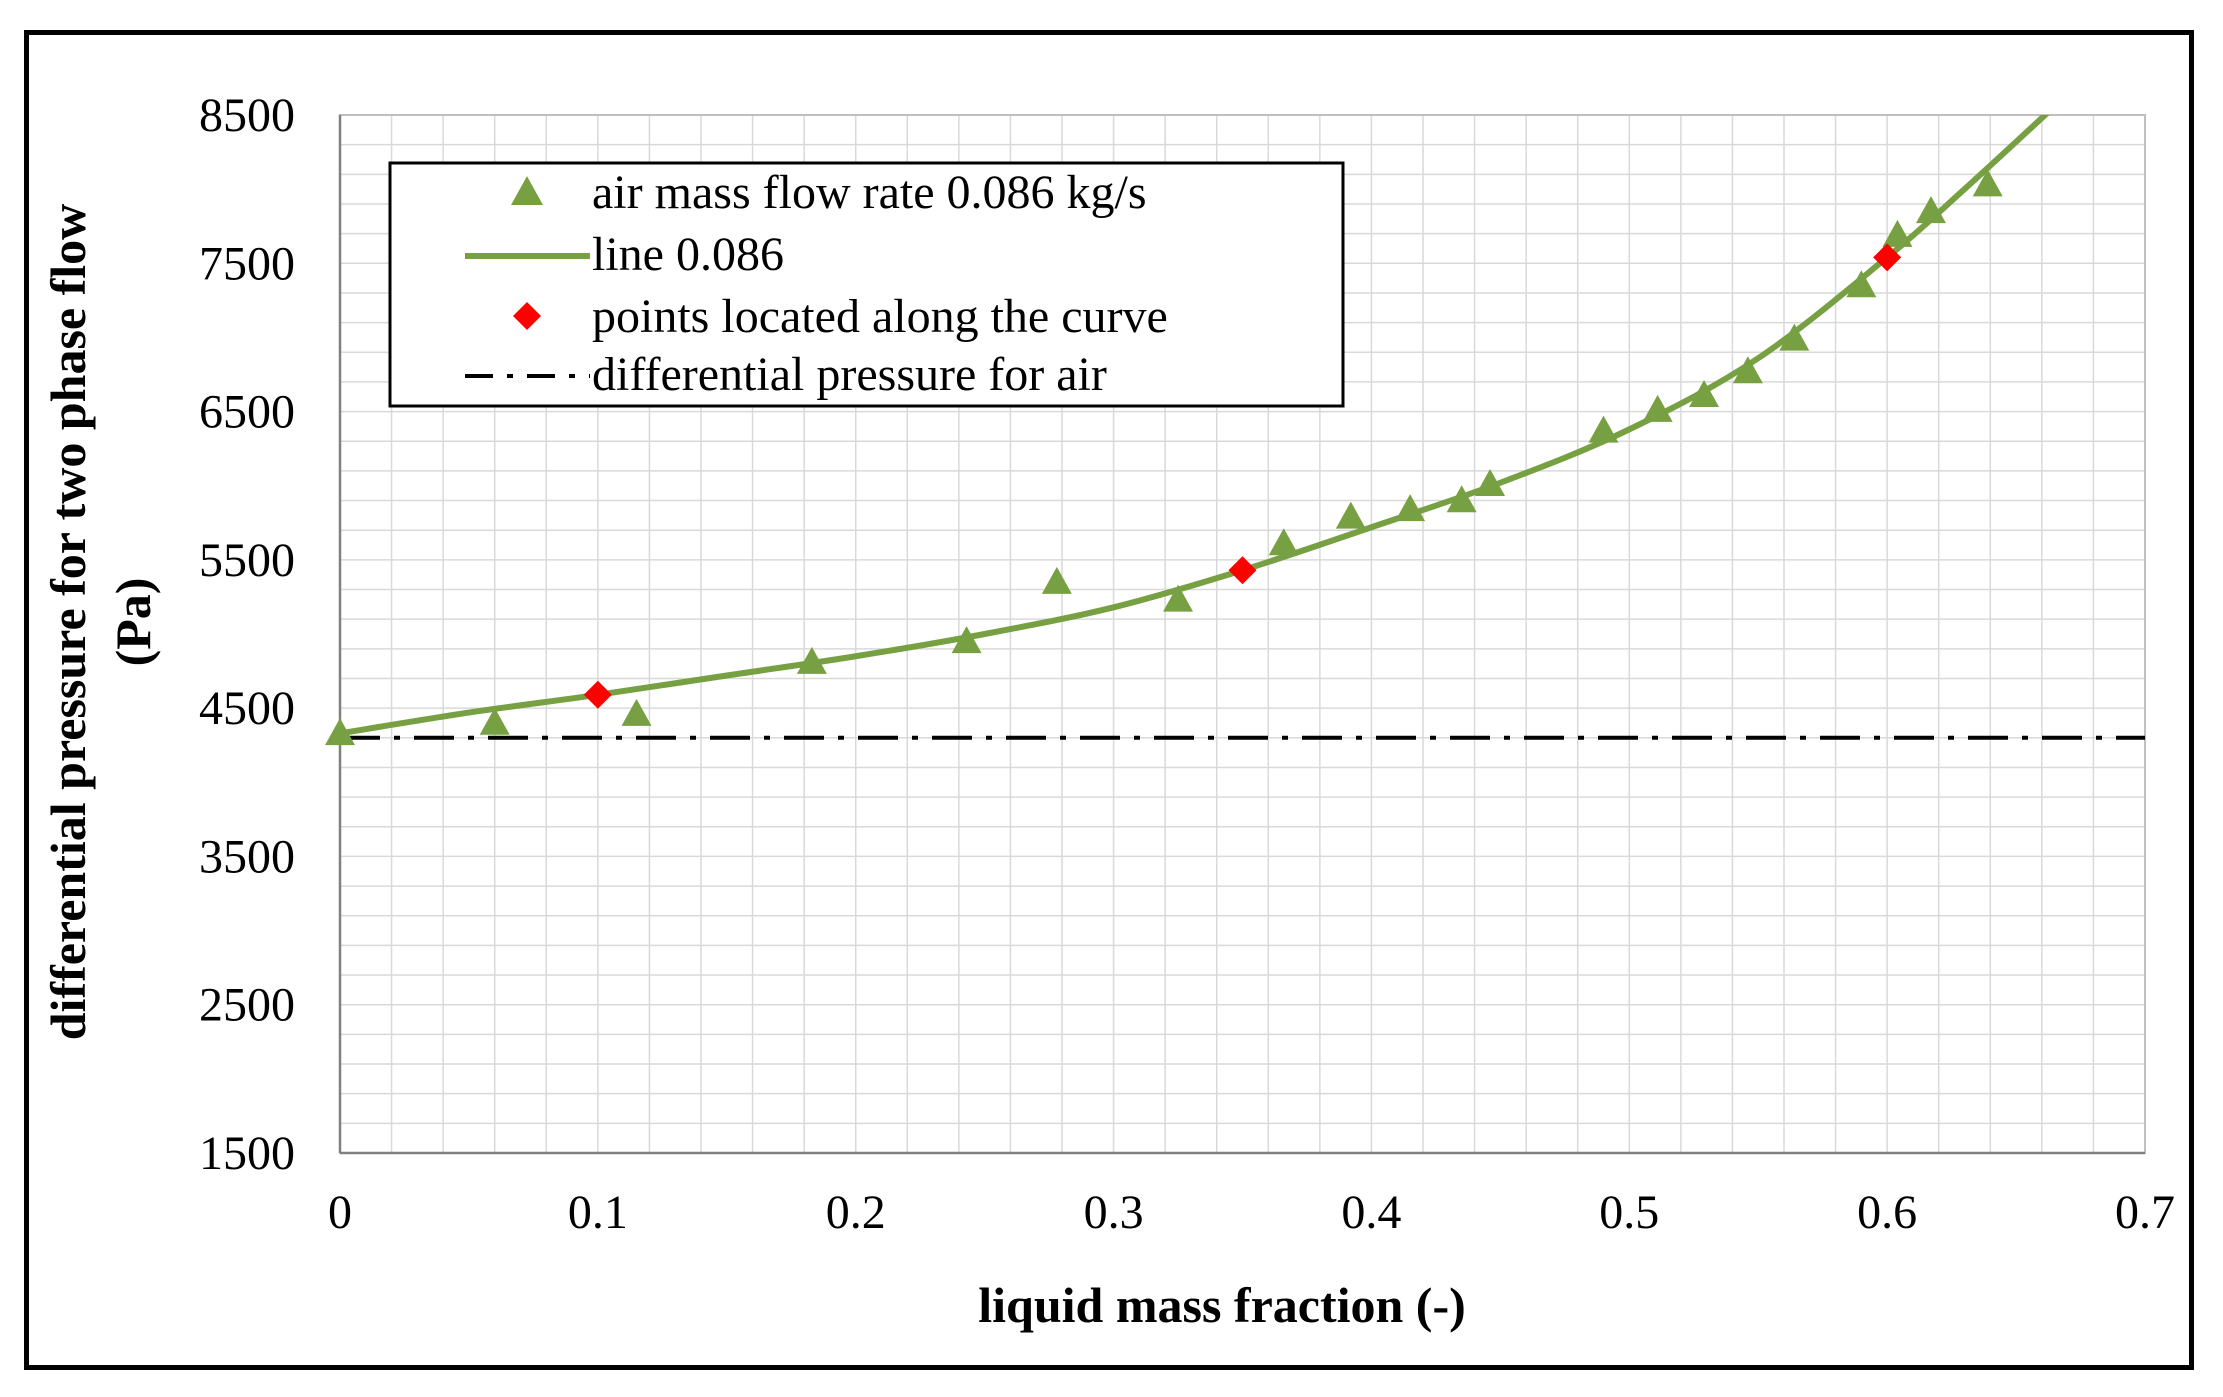 The height and width of the screenshot is (1397, 2223). What do you see at coordinates (247, 1005) in the screenshot?
I see `y-tick-label: 2500` at bounding box center [247, 1005].